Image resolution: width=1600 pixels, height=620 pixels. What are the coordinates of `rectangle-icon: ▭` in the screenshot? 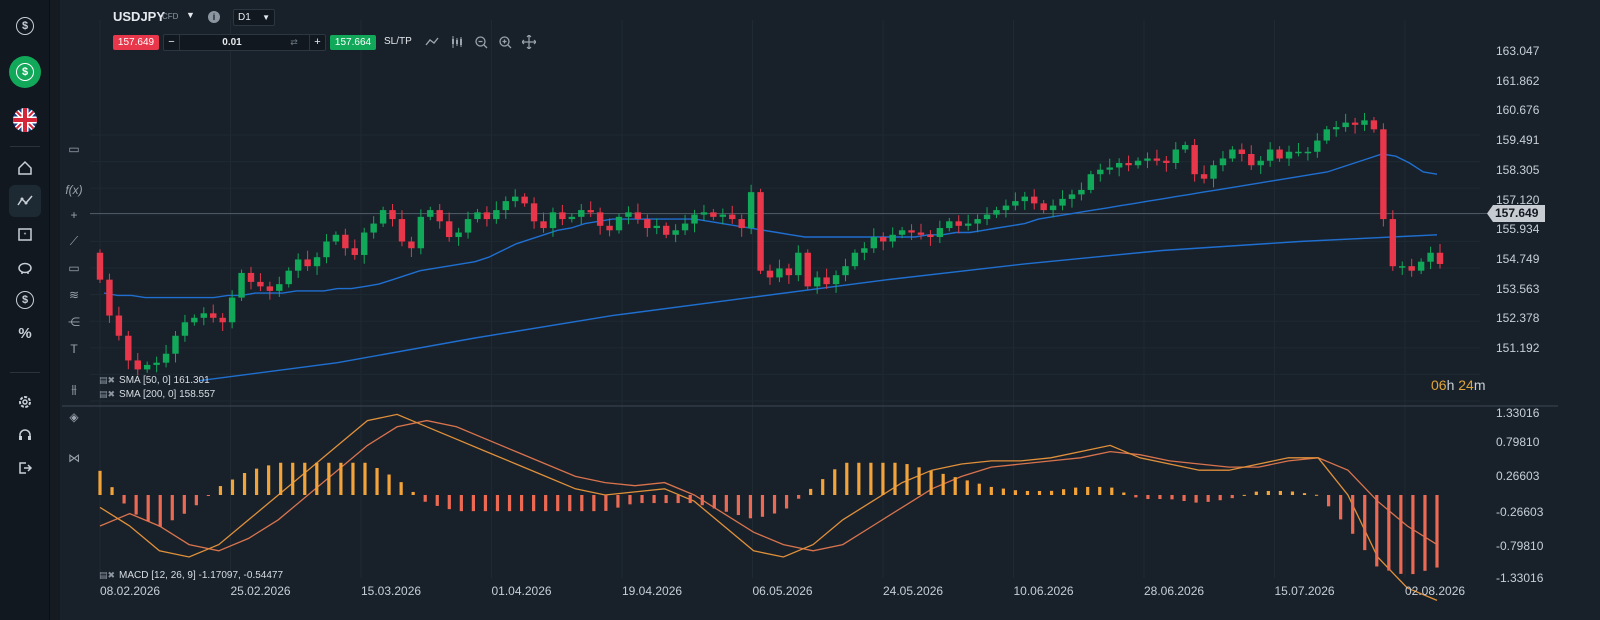 It's located at (74, 268).